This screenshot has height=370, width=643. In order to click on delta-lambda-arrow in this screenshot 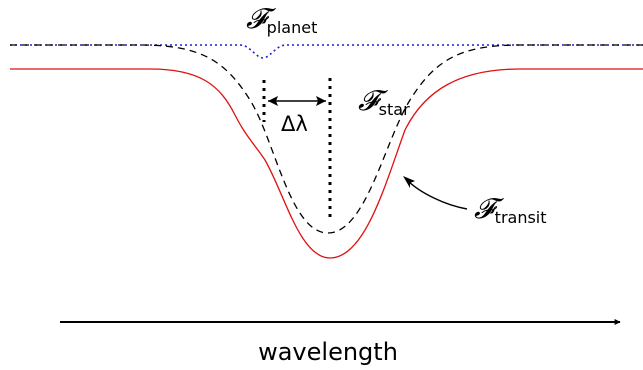, I will do `click(297, 101)`.